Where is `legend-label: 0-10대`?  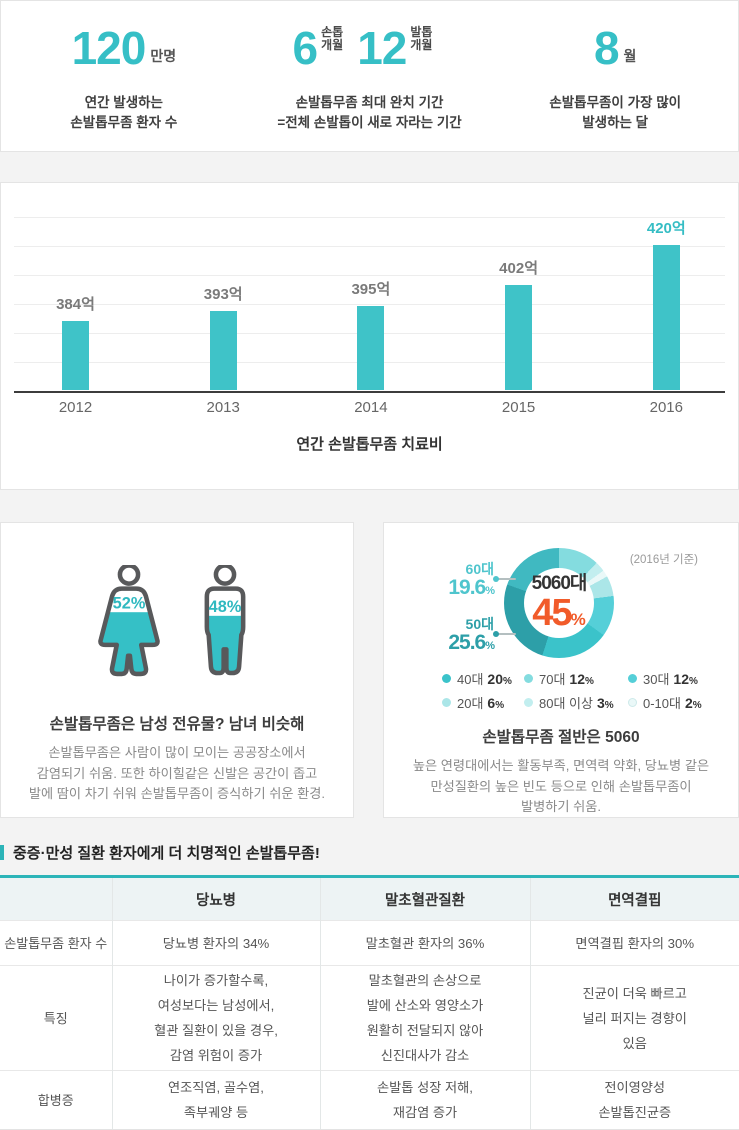
legend-label: 0-10대 is located at coordinates (662, 703).